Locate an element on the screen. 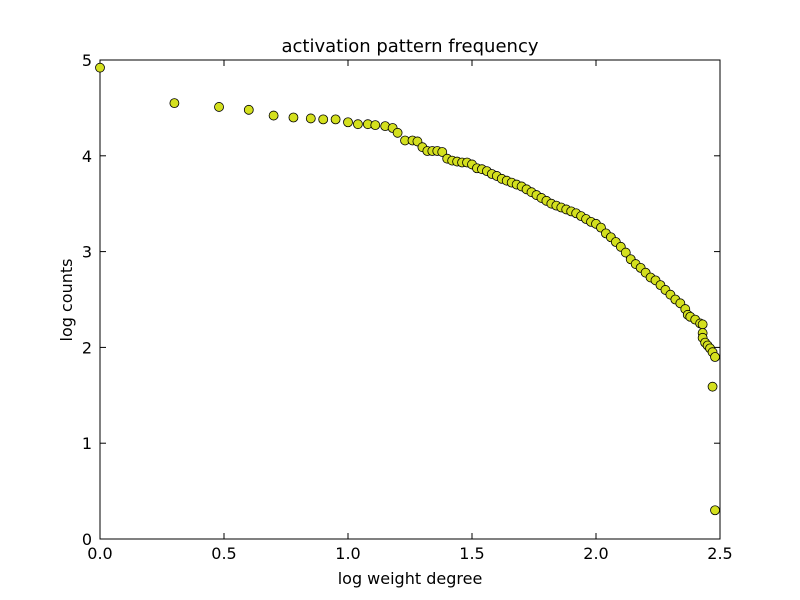 This screenshot has width=800, height=600. chart-title: activation pattern frequency is located at coordinates (409, 46).